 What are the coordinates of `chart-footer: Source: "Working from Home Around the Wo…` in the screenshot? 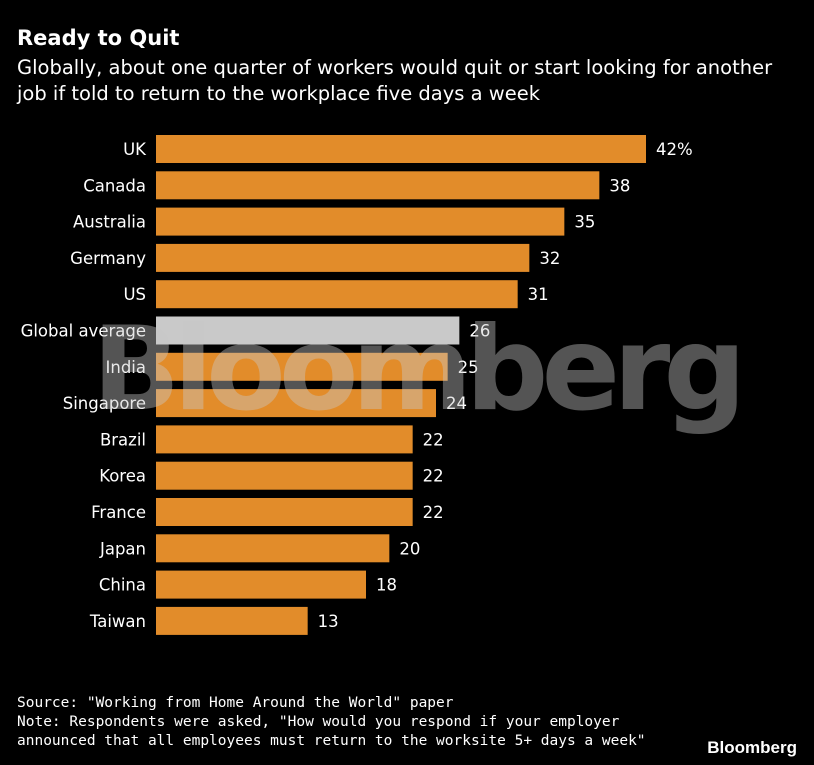 It's located at (331, 722).